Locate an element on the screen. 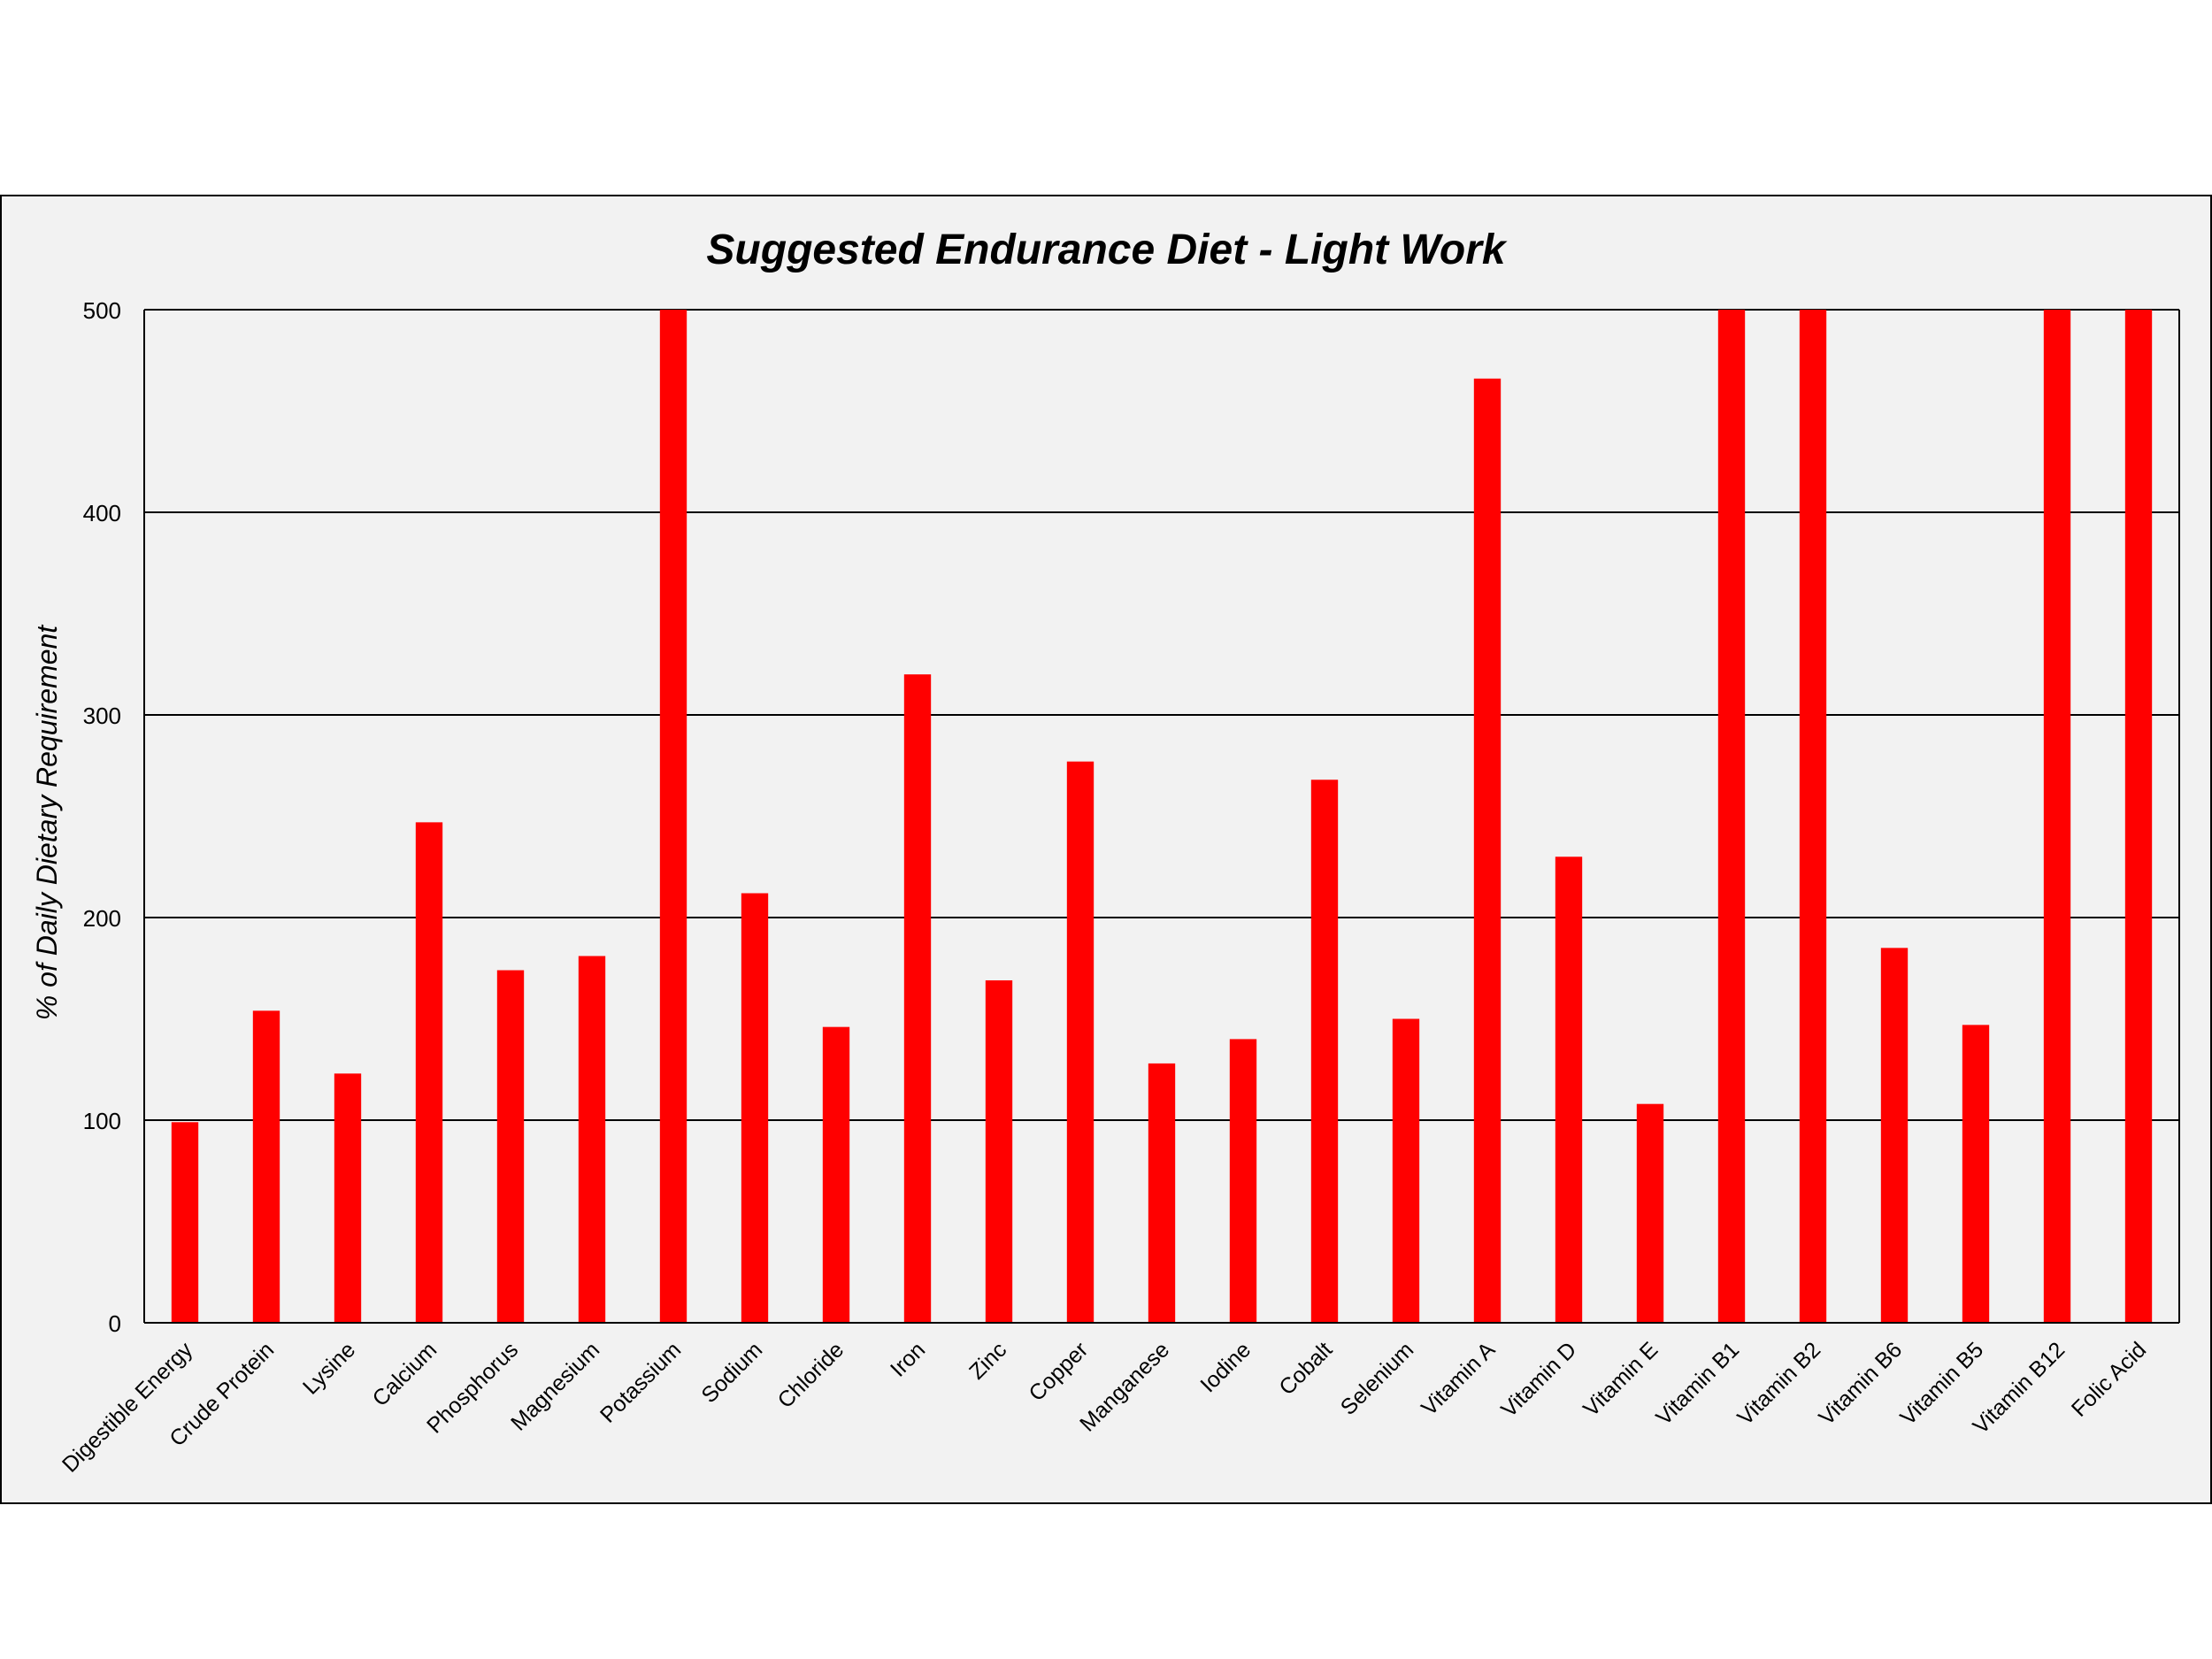 This screenshot has width=2212, height=1659. y-axis-label: % of Daily Dietary Requirement is located at coordinates (47, 823).